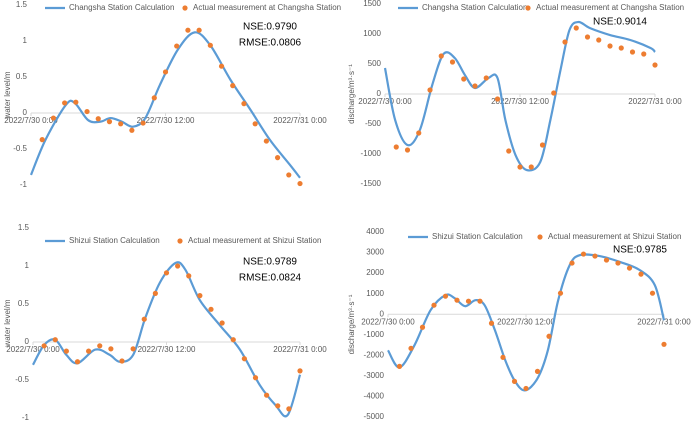 Image resolution: width=692 pixels, height=422 pixels. What do you see at coordinates (371, 183) in the screenshot?
I see `y-tick-label: -1500` at bounding box center [371, 183].